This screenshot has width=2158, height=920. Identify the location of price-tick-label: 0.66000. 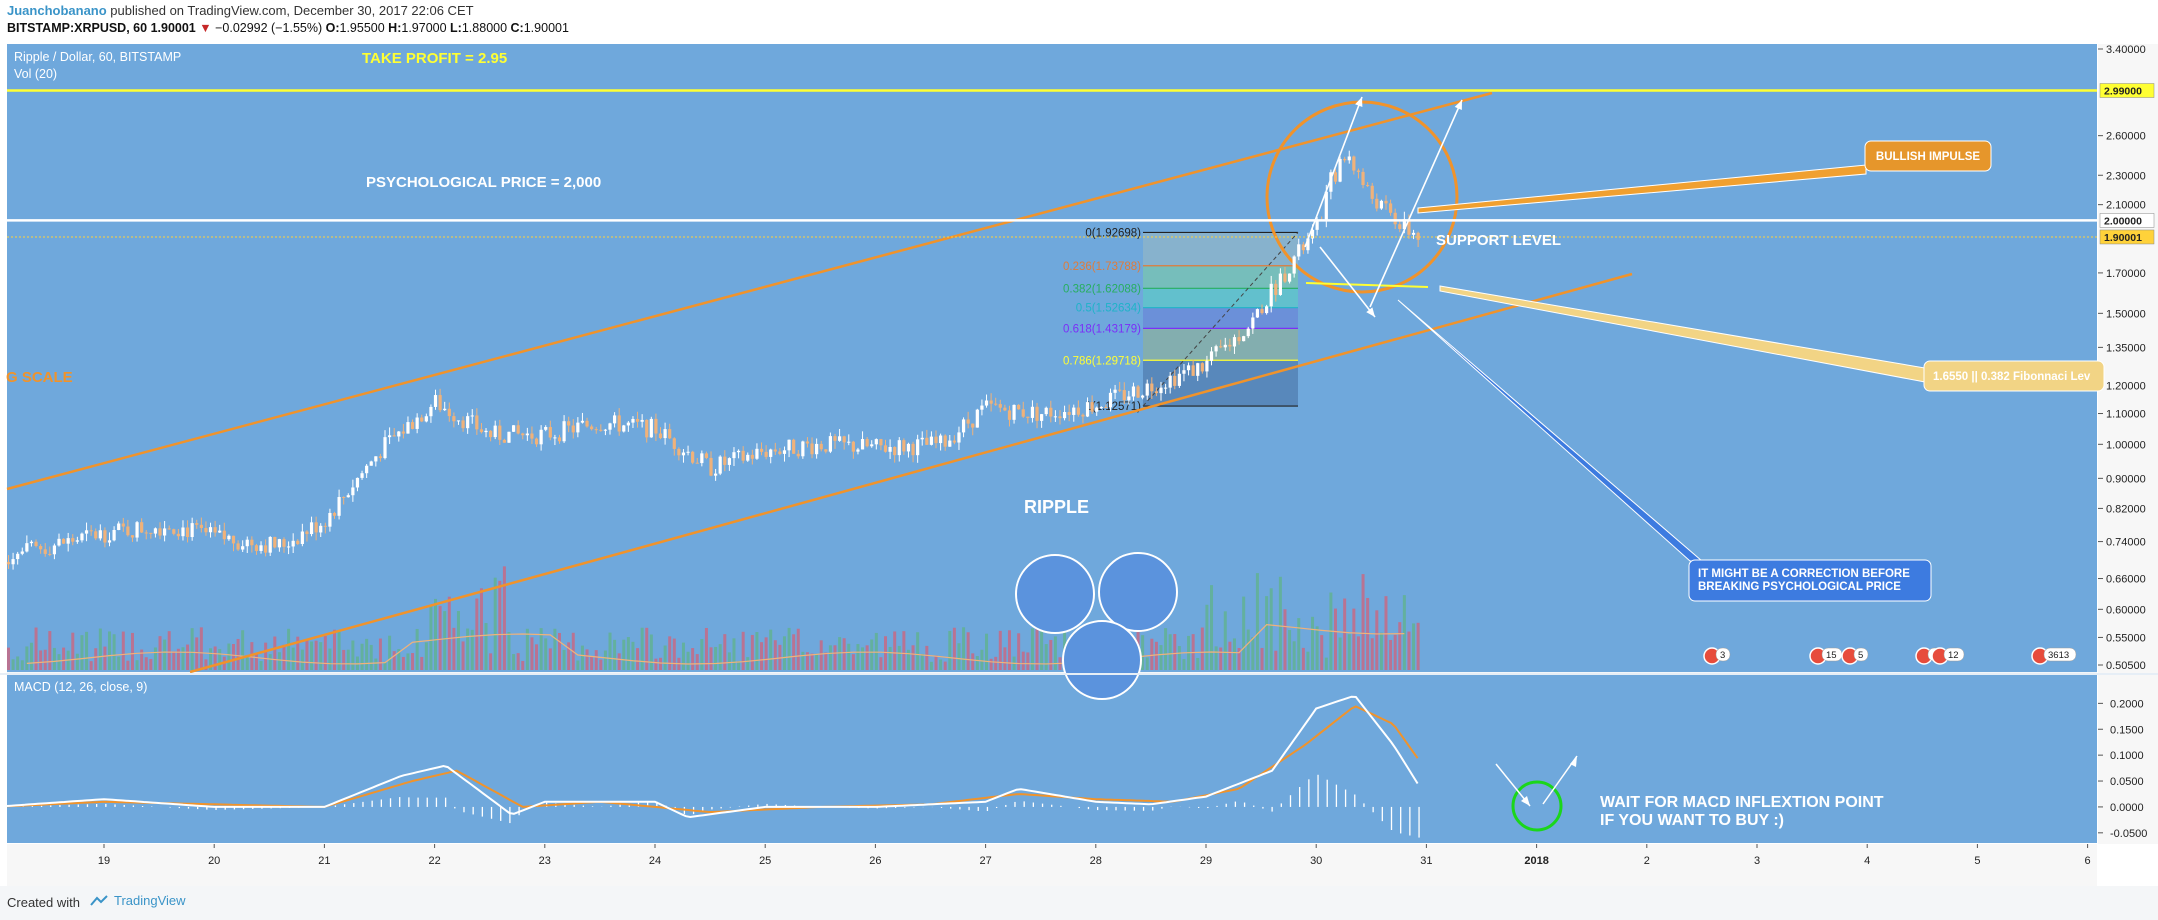
(2126, 580).